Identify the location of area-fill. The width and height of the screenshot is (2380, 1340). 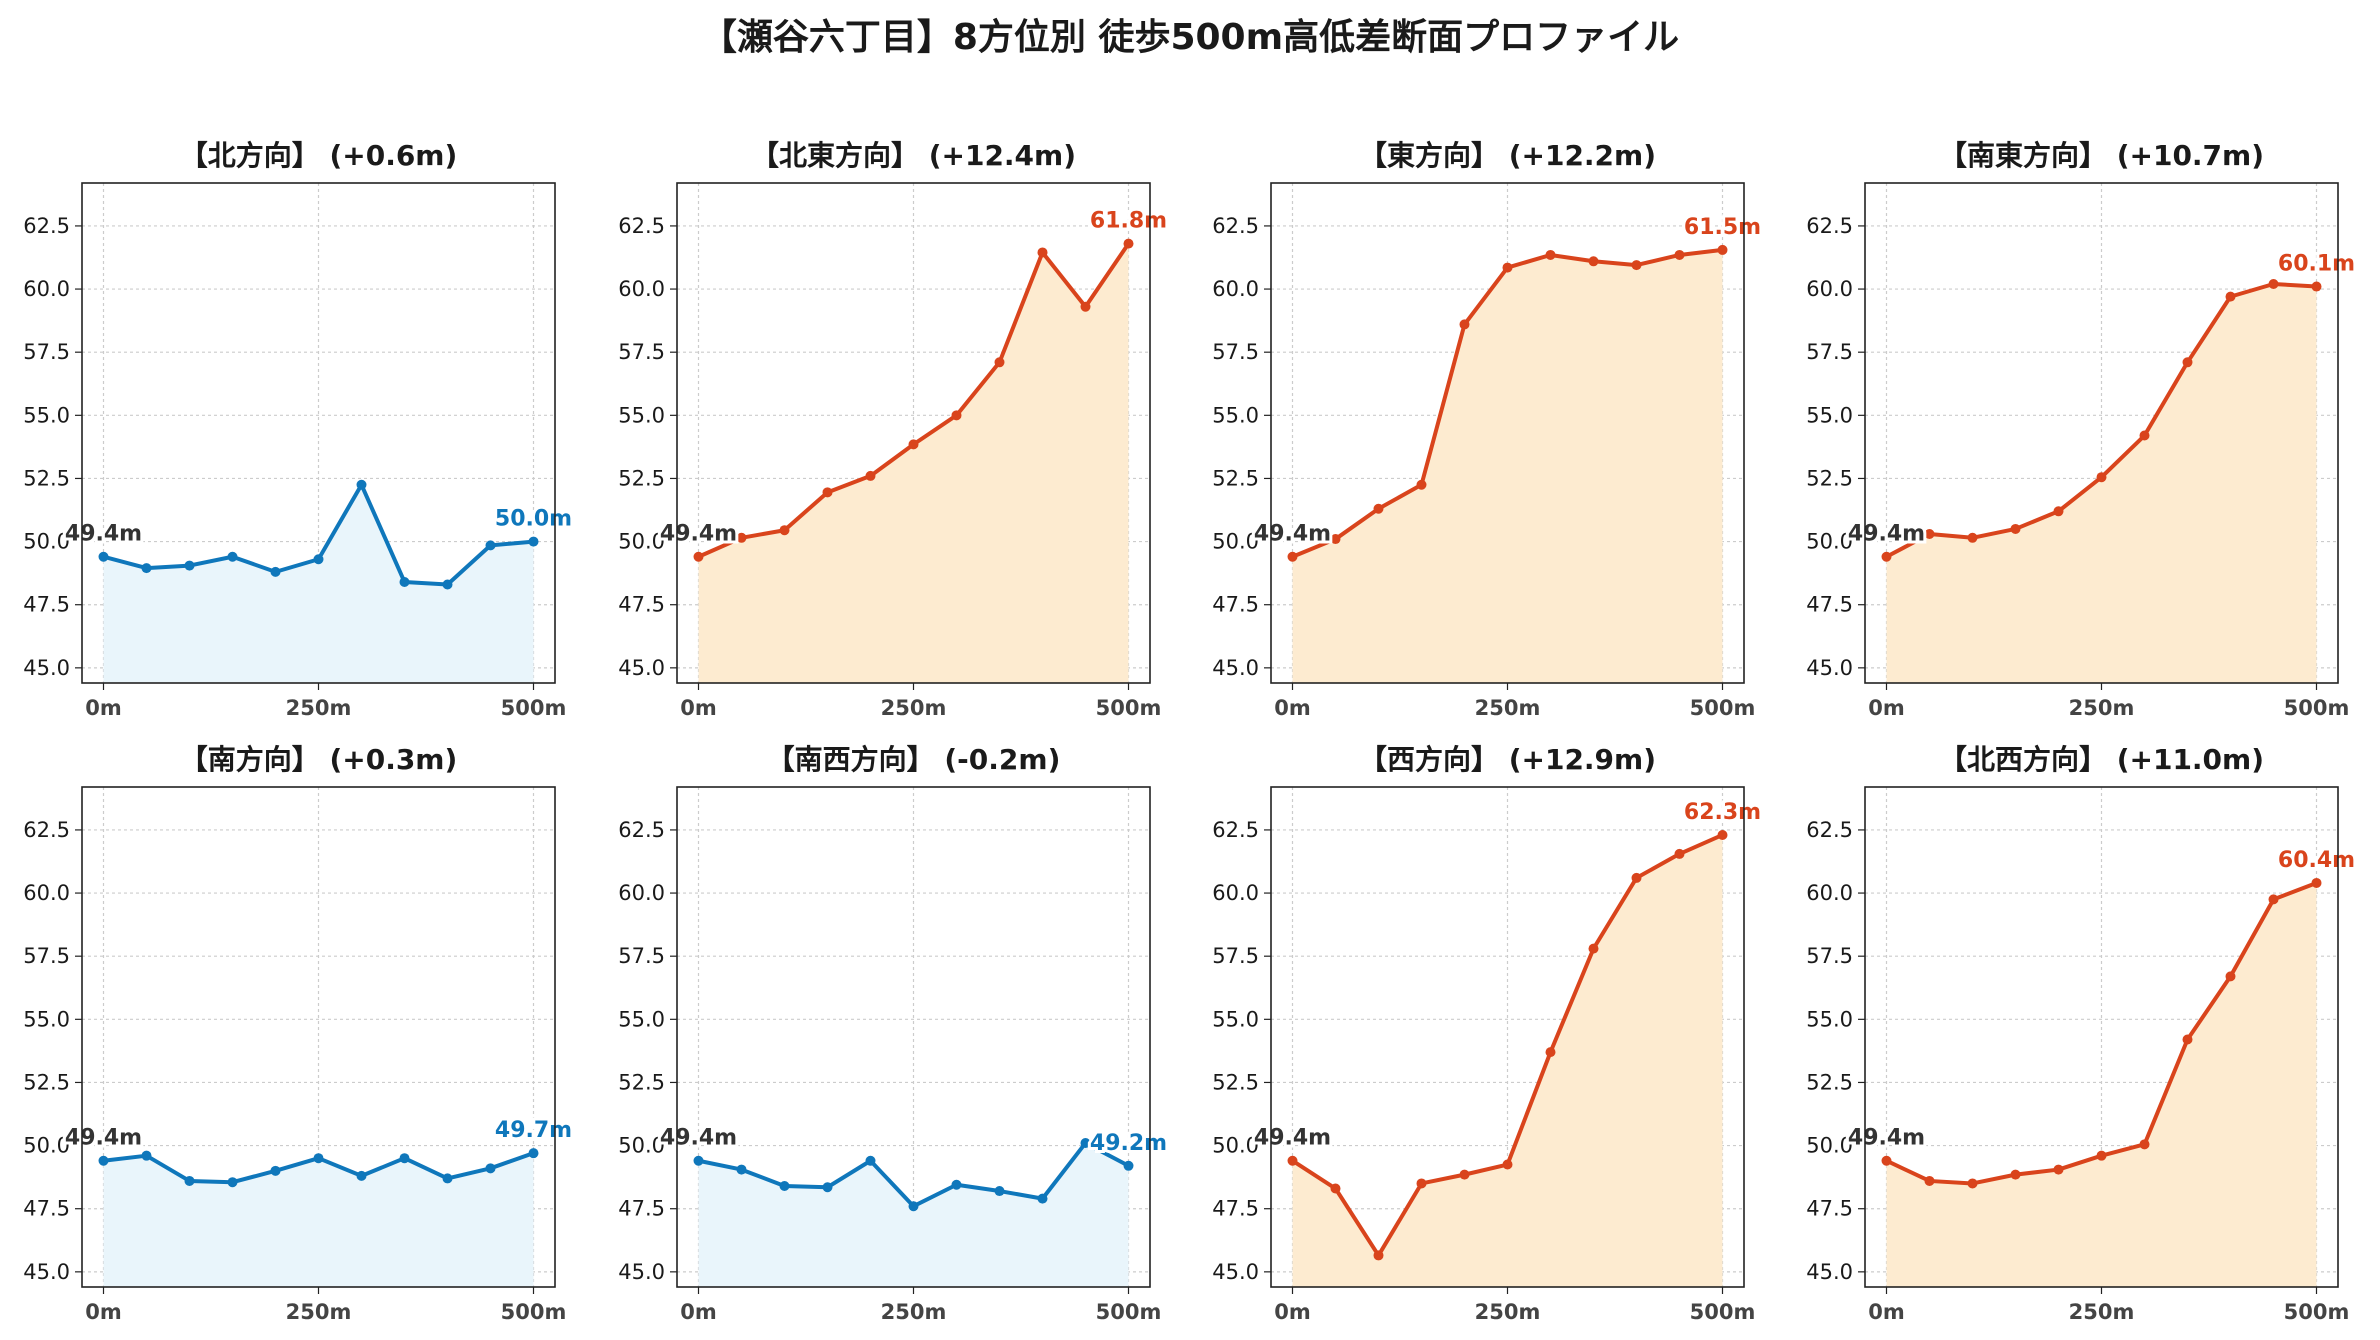
(1507, 466).